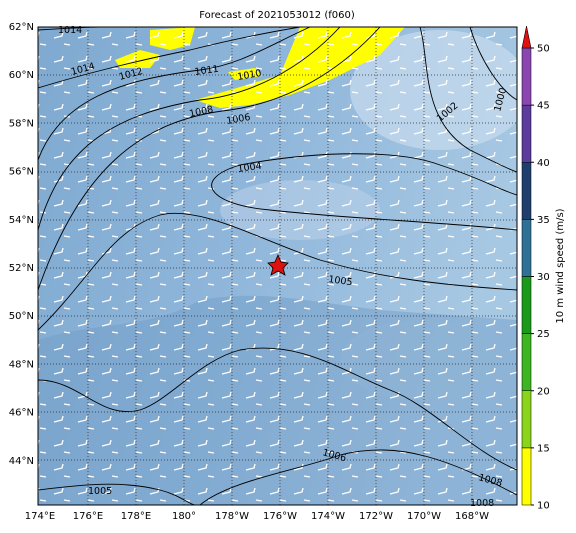 The image size is (576, 533). What do you see at coordinates (376, 516) in the screenshot?
I see `lon-label: 172°W` at bounding box center [376, 516].